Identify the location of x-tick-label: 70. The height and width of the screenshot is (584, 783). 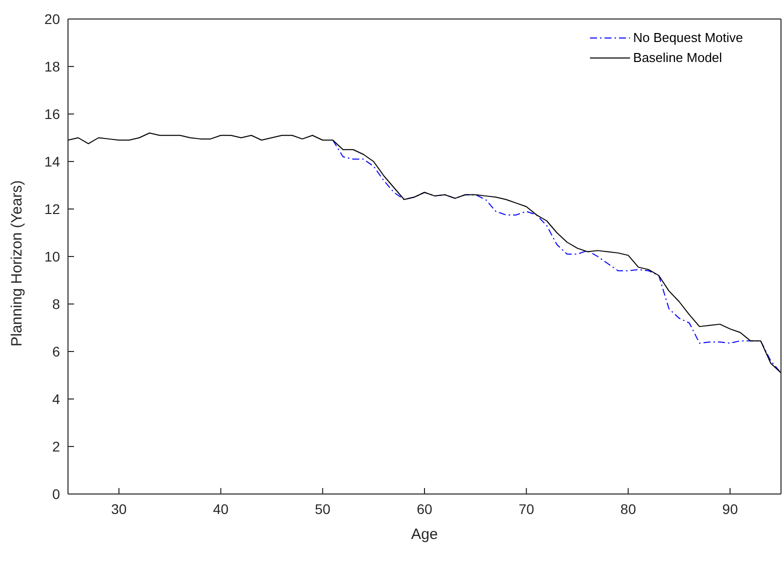
(526, 509).